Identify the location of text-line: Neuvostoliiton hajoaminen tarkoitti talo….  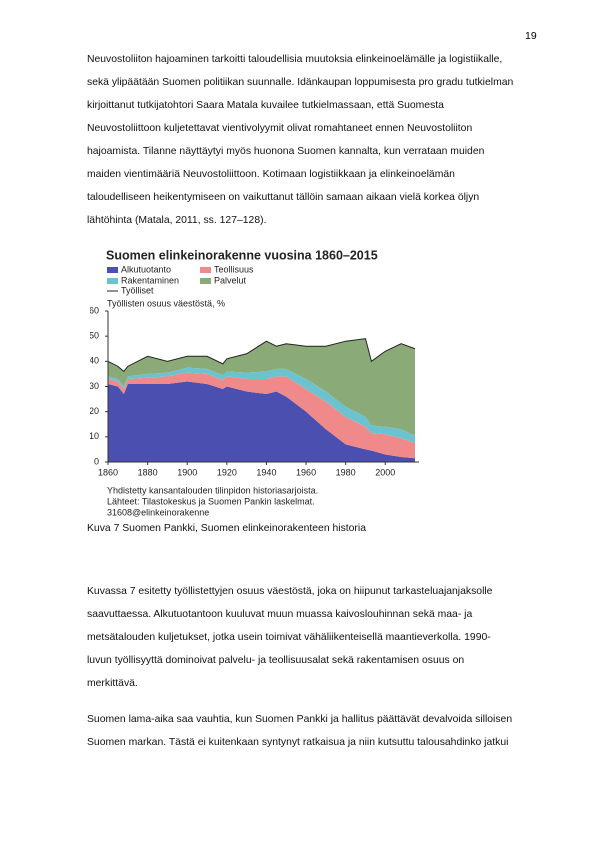
(295, 59).